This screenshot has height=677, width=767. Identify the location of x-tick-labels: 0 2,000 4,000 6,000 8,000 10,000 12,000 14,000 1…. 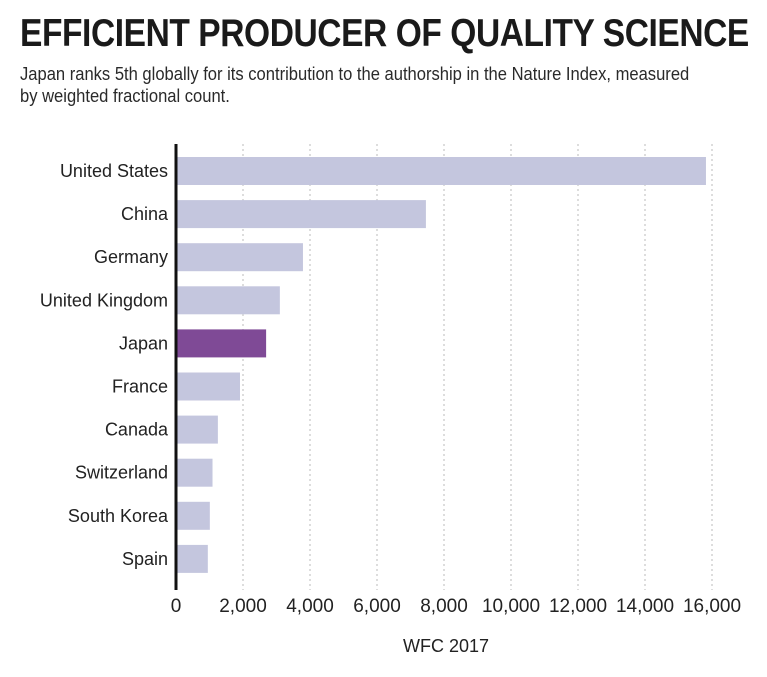
(456, 606).